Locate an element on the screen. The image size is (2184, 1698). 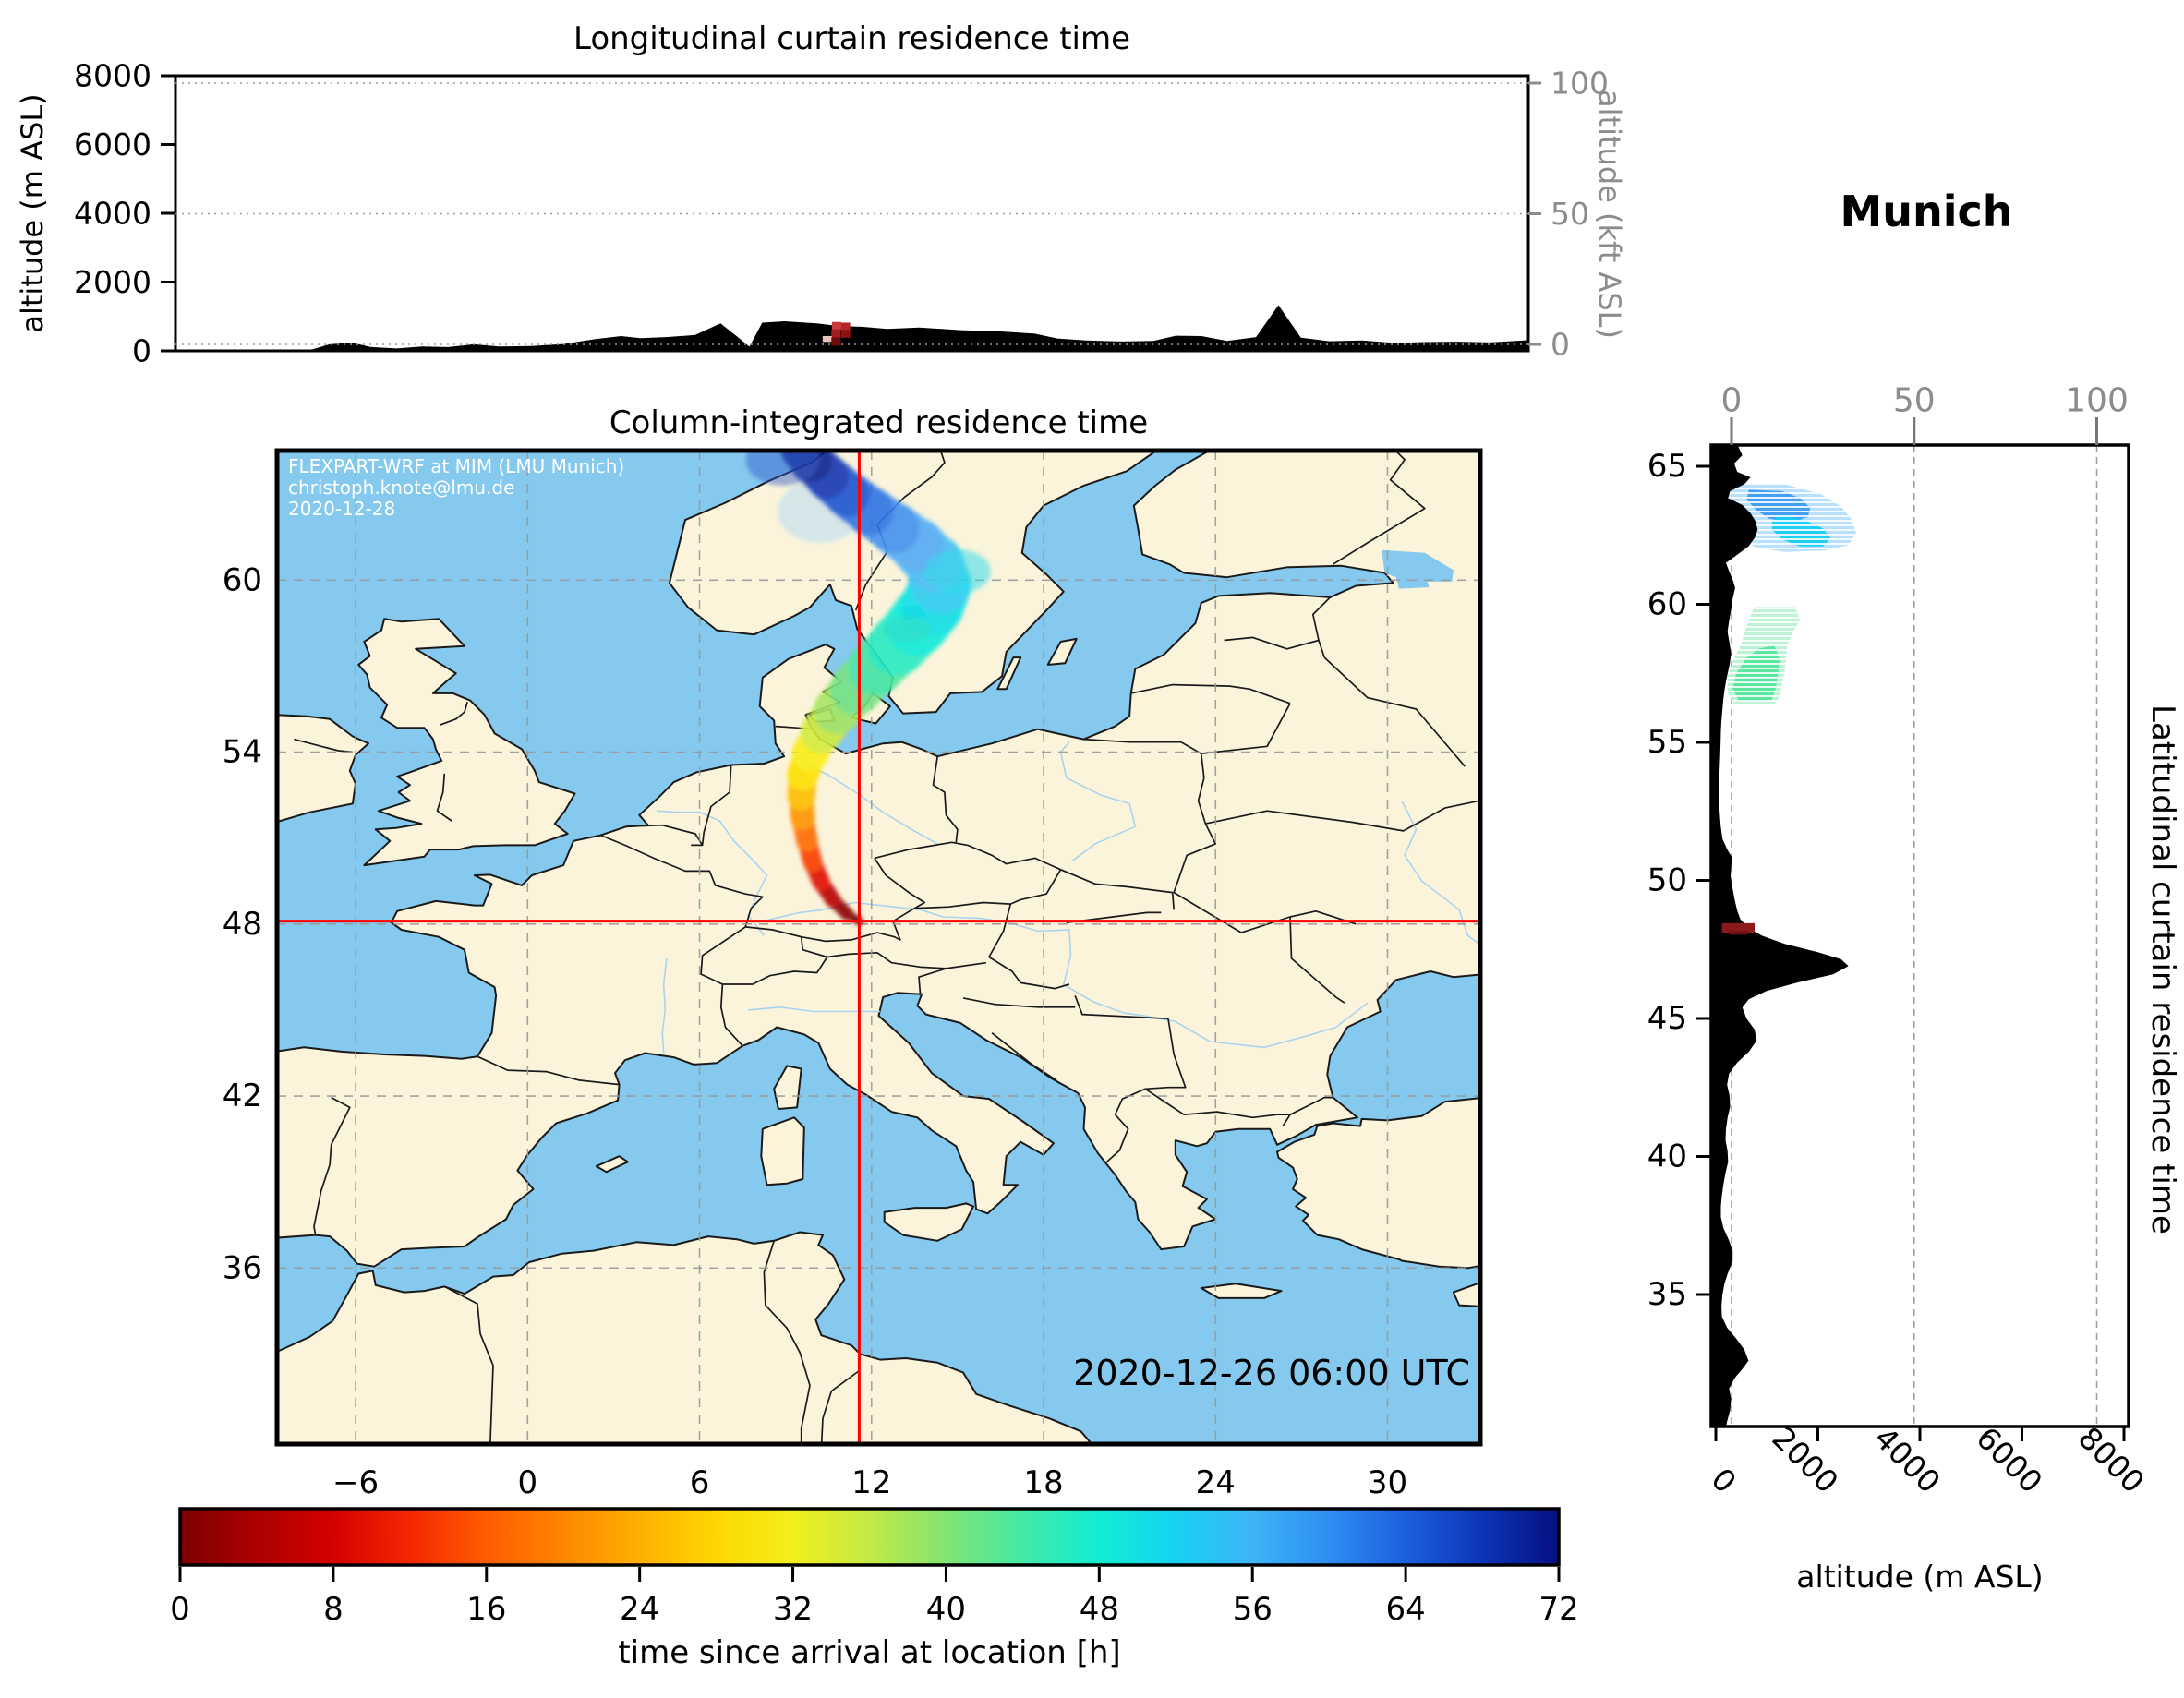
map-x-tick-labels: −6 0 6 12 18 24 30 is located at coordinates (869, 1482).